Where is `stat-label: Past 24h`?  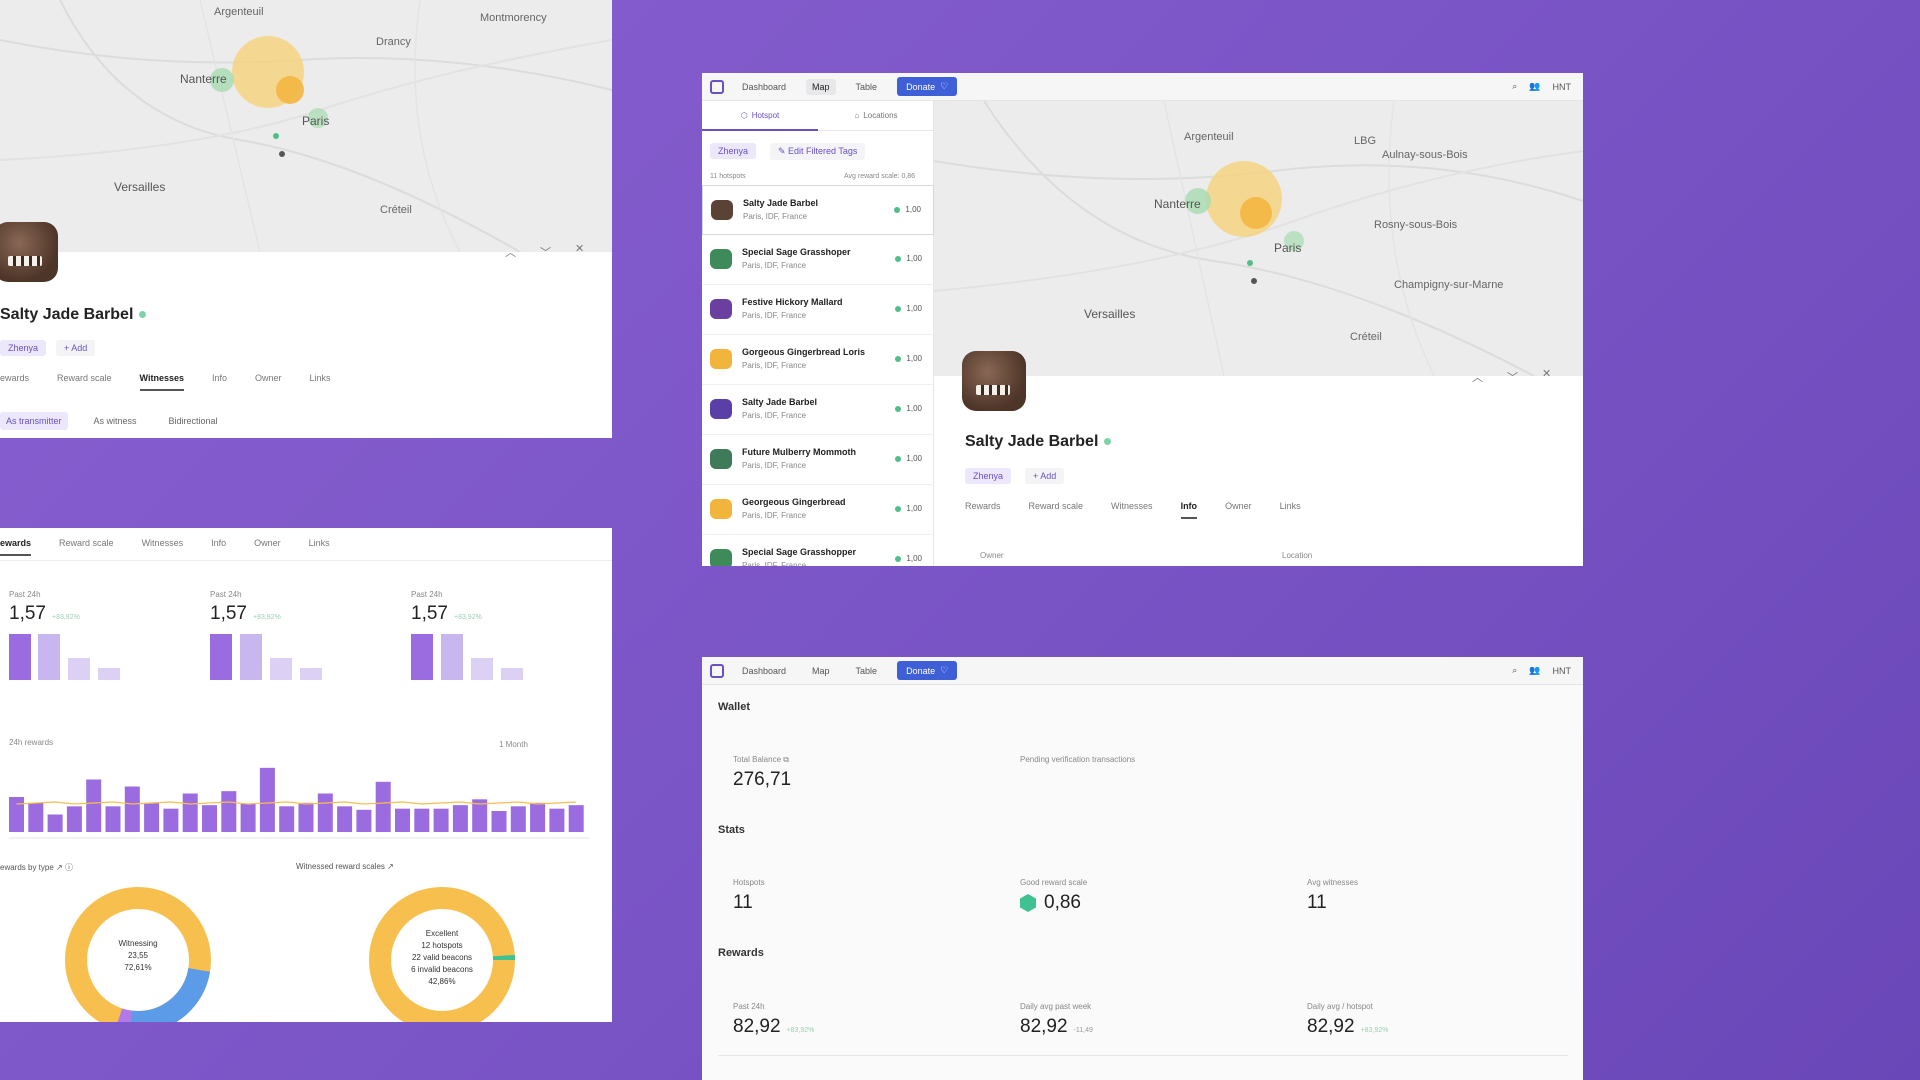 stat-label: Past 24h is located at coordinates (427, 594).